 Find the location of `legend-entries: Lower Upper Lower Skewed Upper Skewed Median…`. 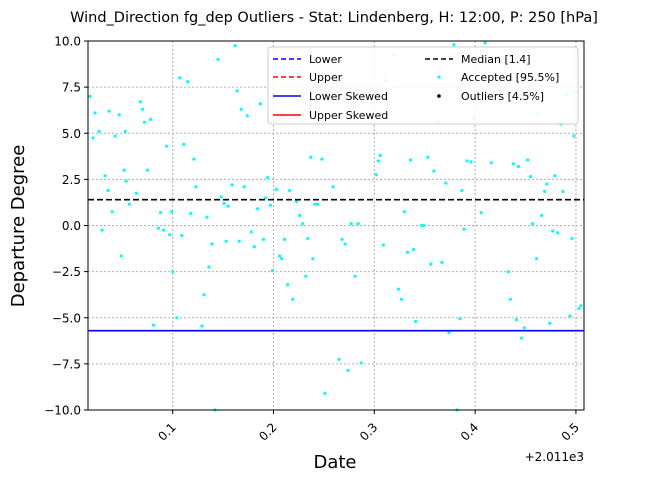

legend-entries: Lower Upper Lower Skewed Upper Skewed Median… is located at coordinates (416, 87).